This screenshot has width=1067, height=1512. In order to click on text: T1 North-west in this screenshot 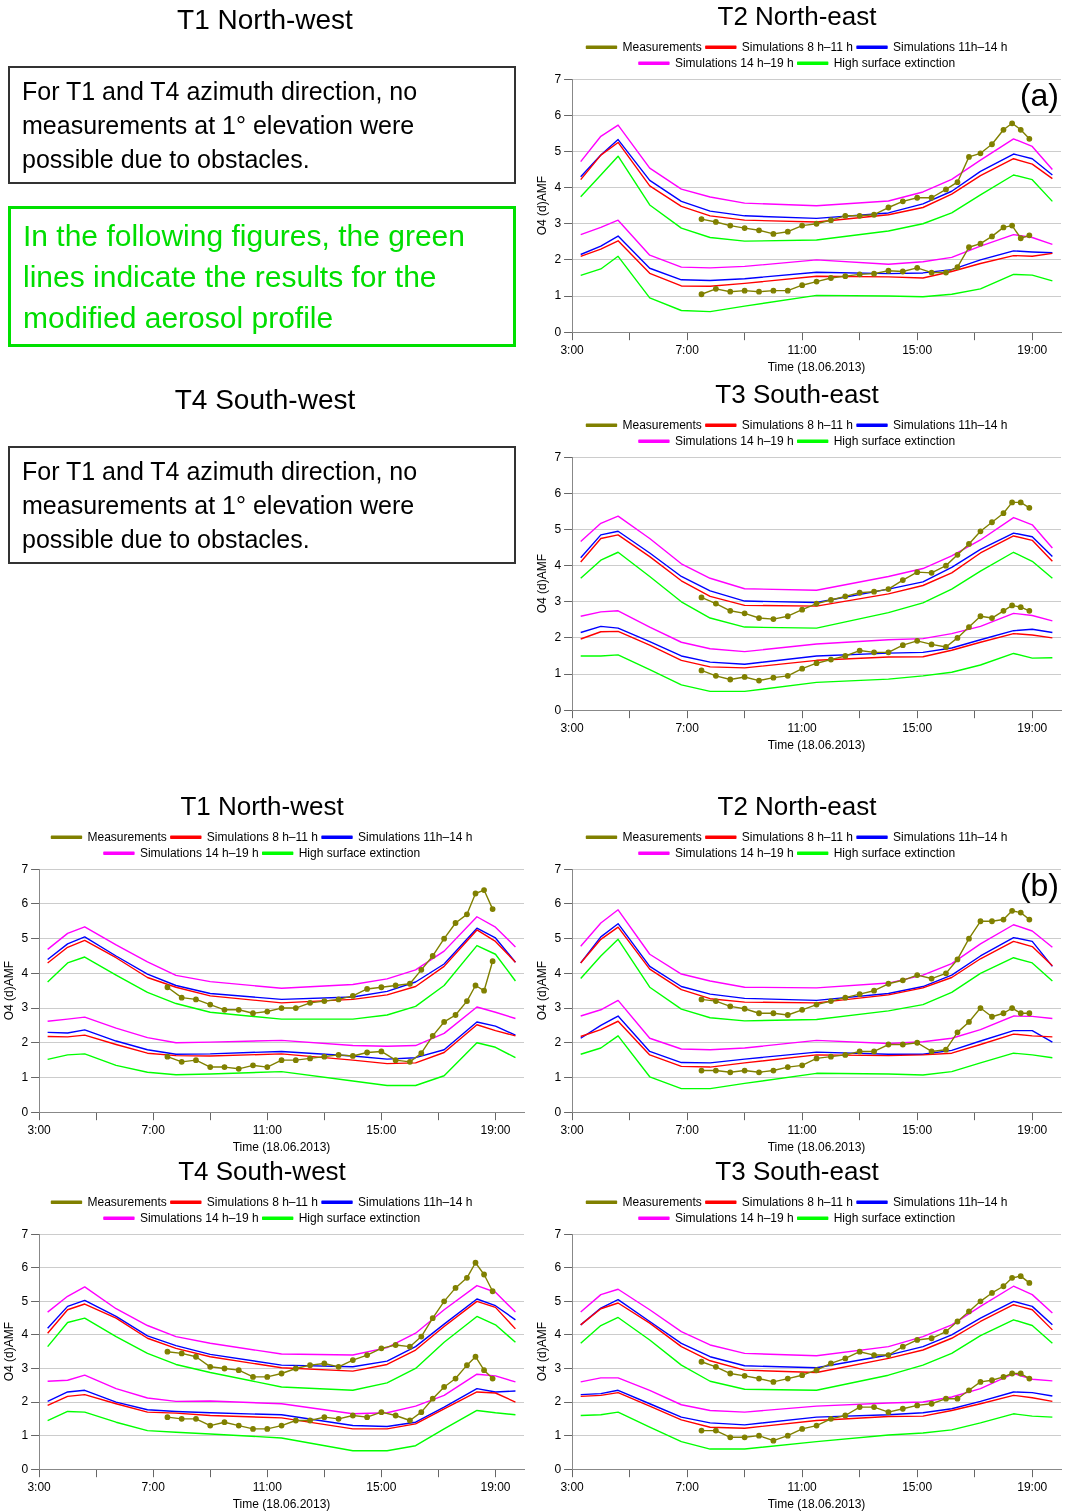, I will do `click(265, 20)`.